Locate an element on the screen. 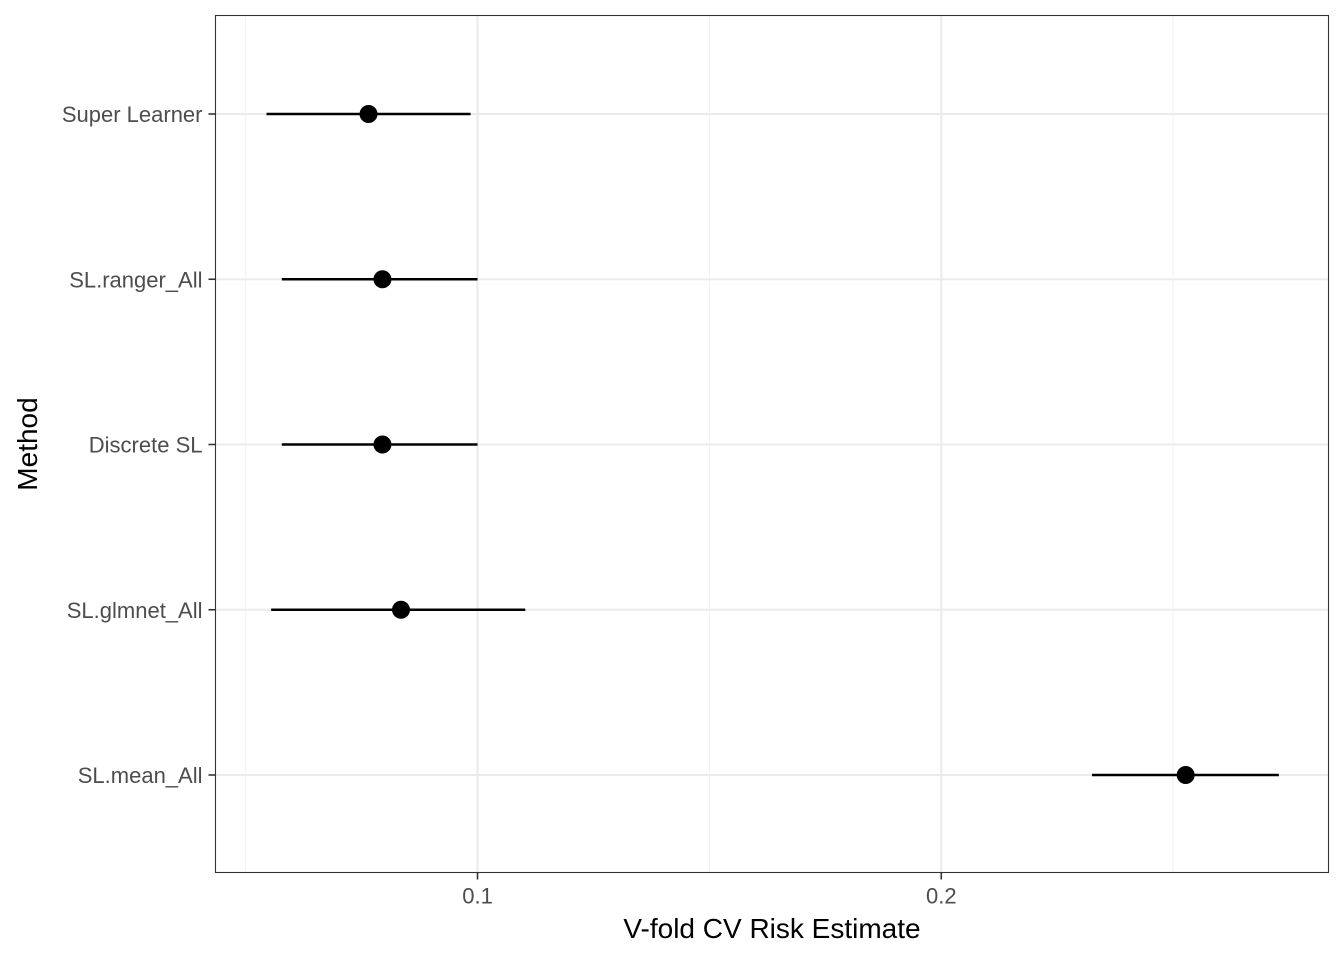 This screenshot has width=1344, height=960. x-tick-label: 0.1 is located at coordinates (477, 896).